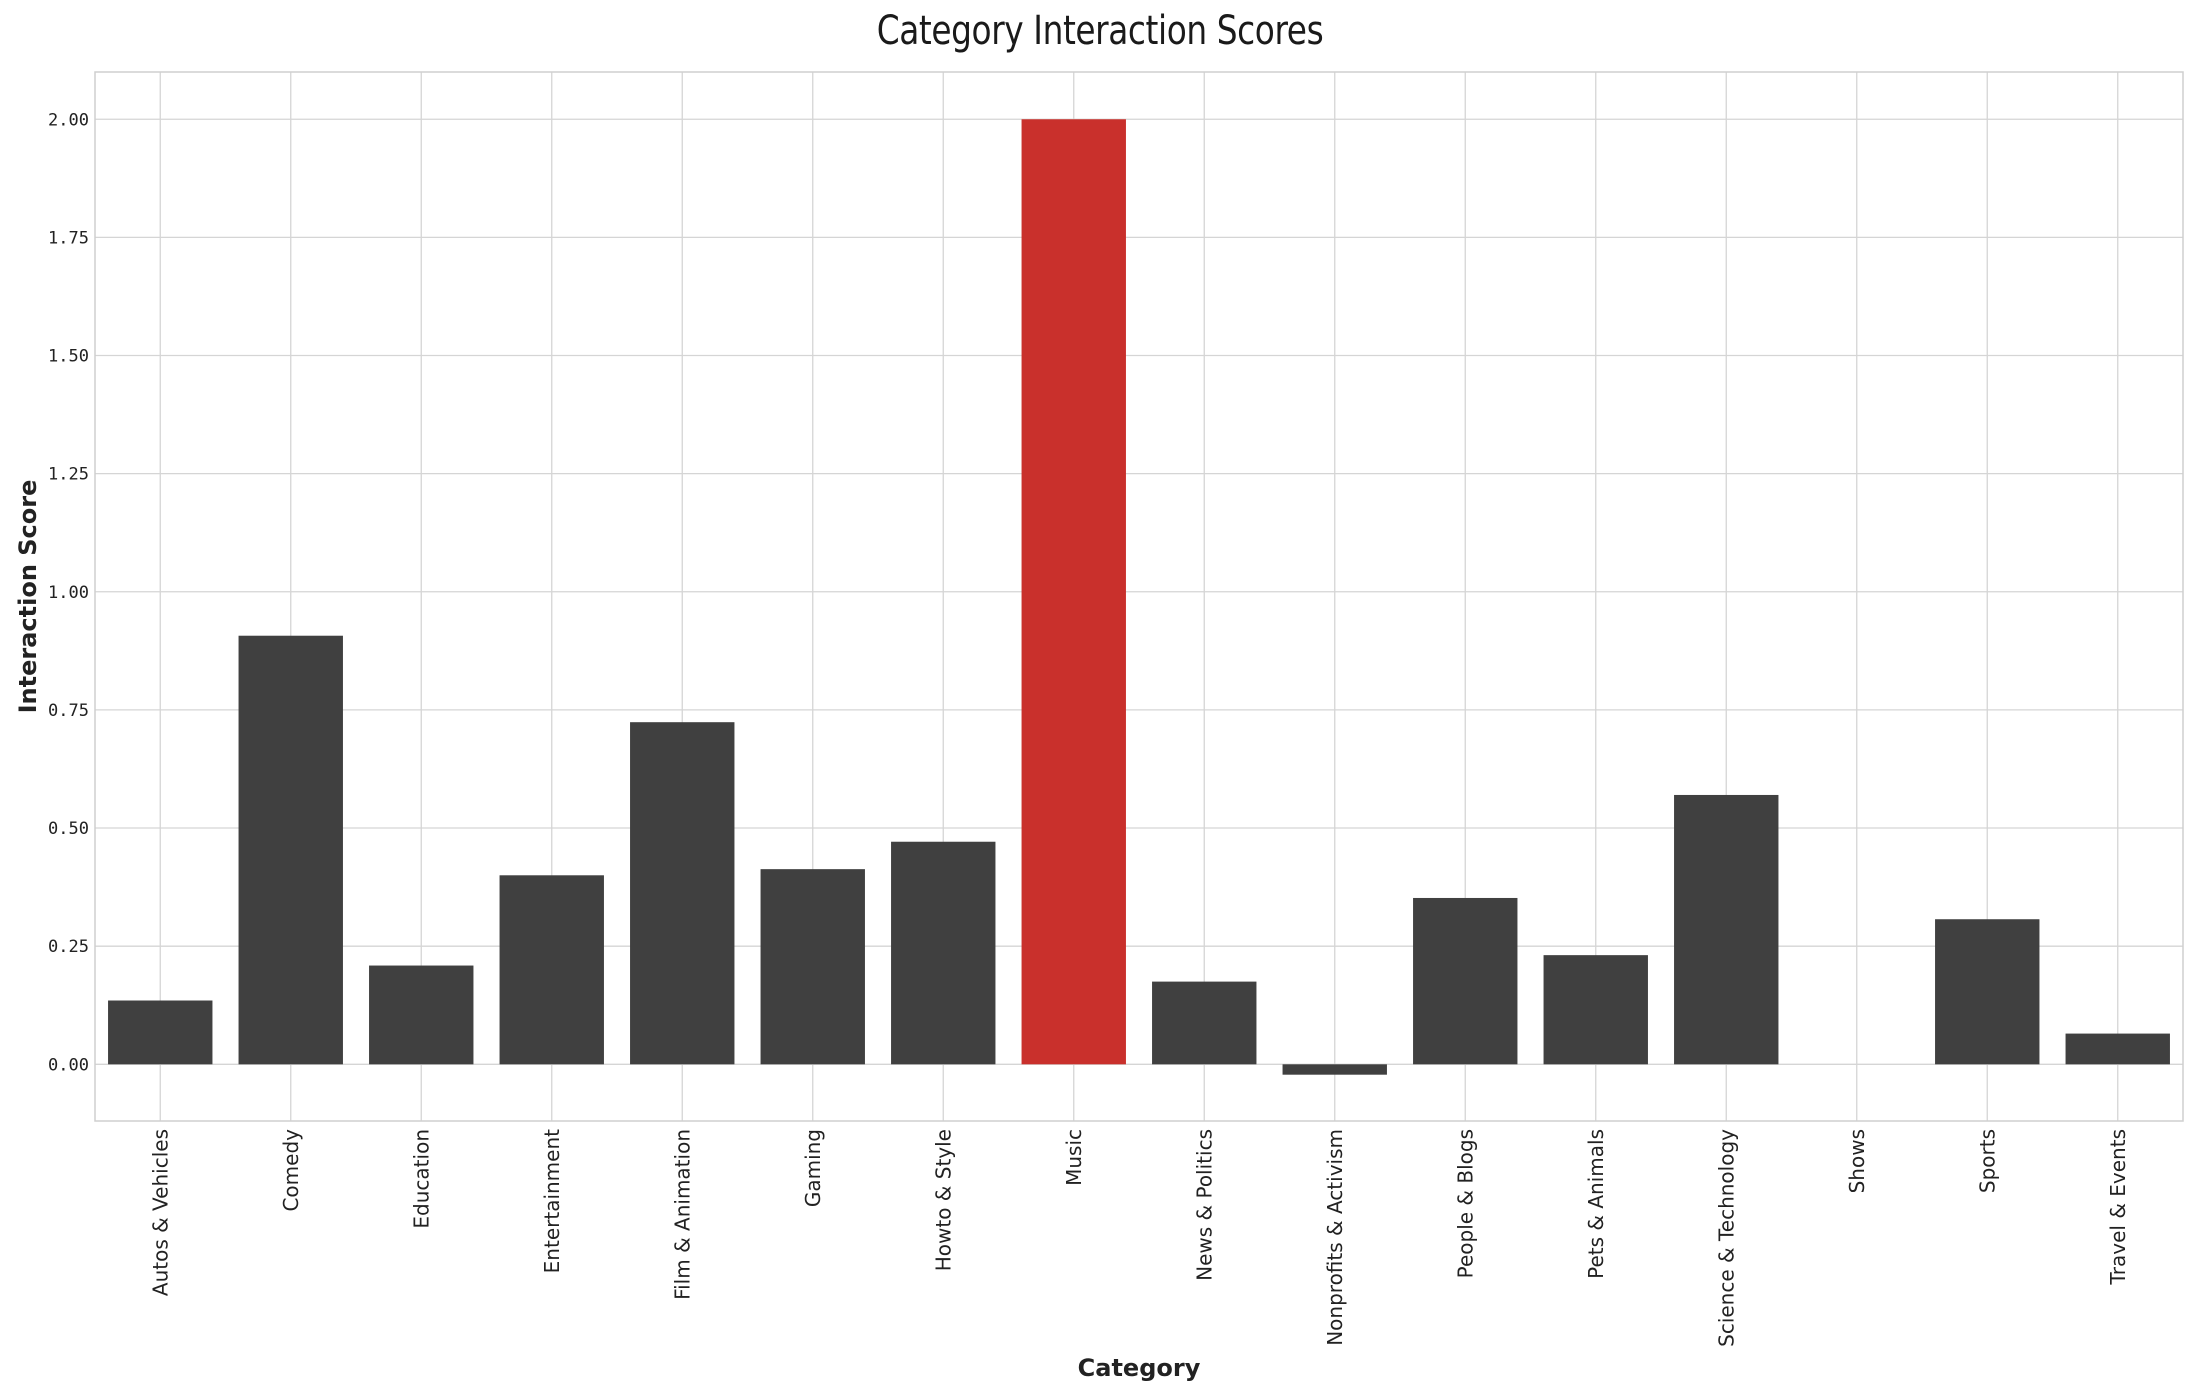  Describe the element at coordinates (68, 238) in the screenshot. I see `y-tick-label: 1.75` at that location.